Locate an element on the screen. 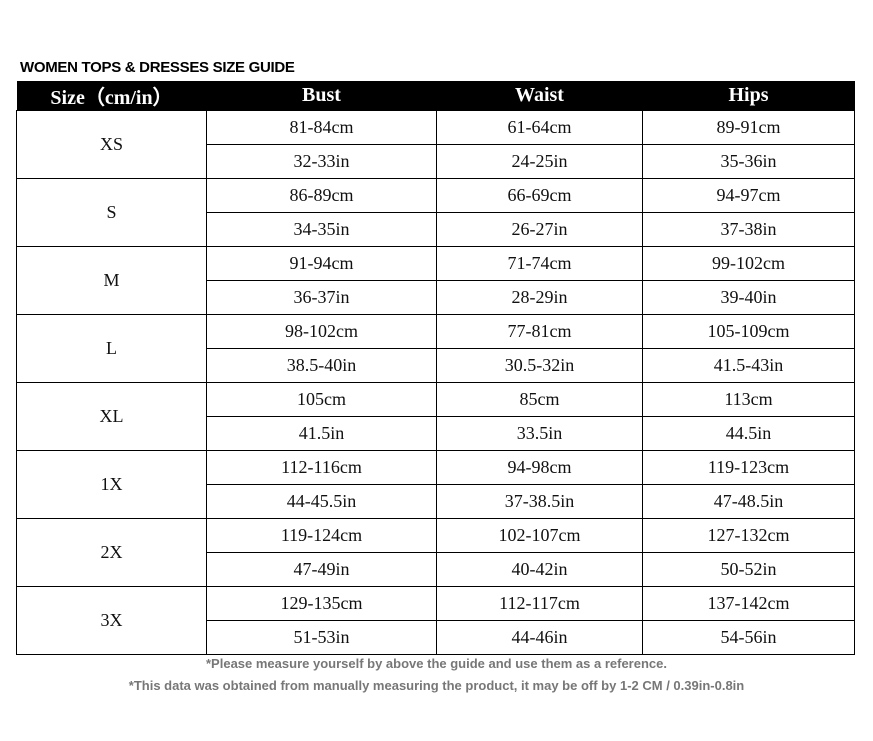 This screenshot has width=873, height=741. size-cell: S is located at coordinates (111, 212).